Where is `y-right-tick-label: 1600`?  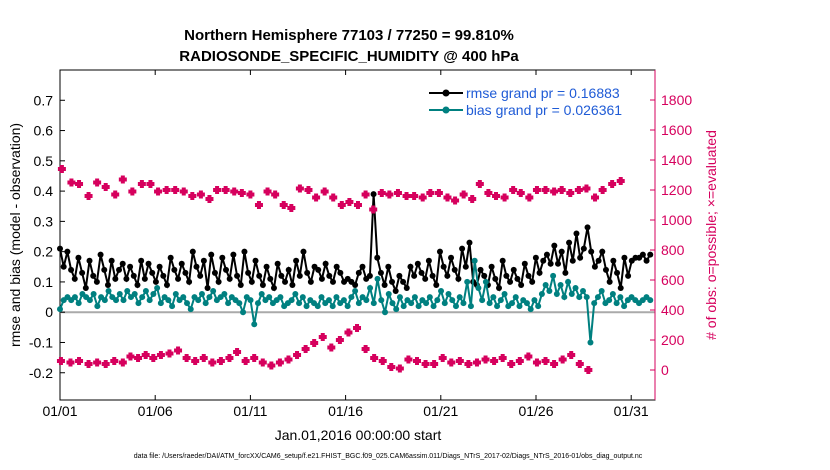 y-right-tick-label: 1600 is located at coordinates (676, 130).